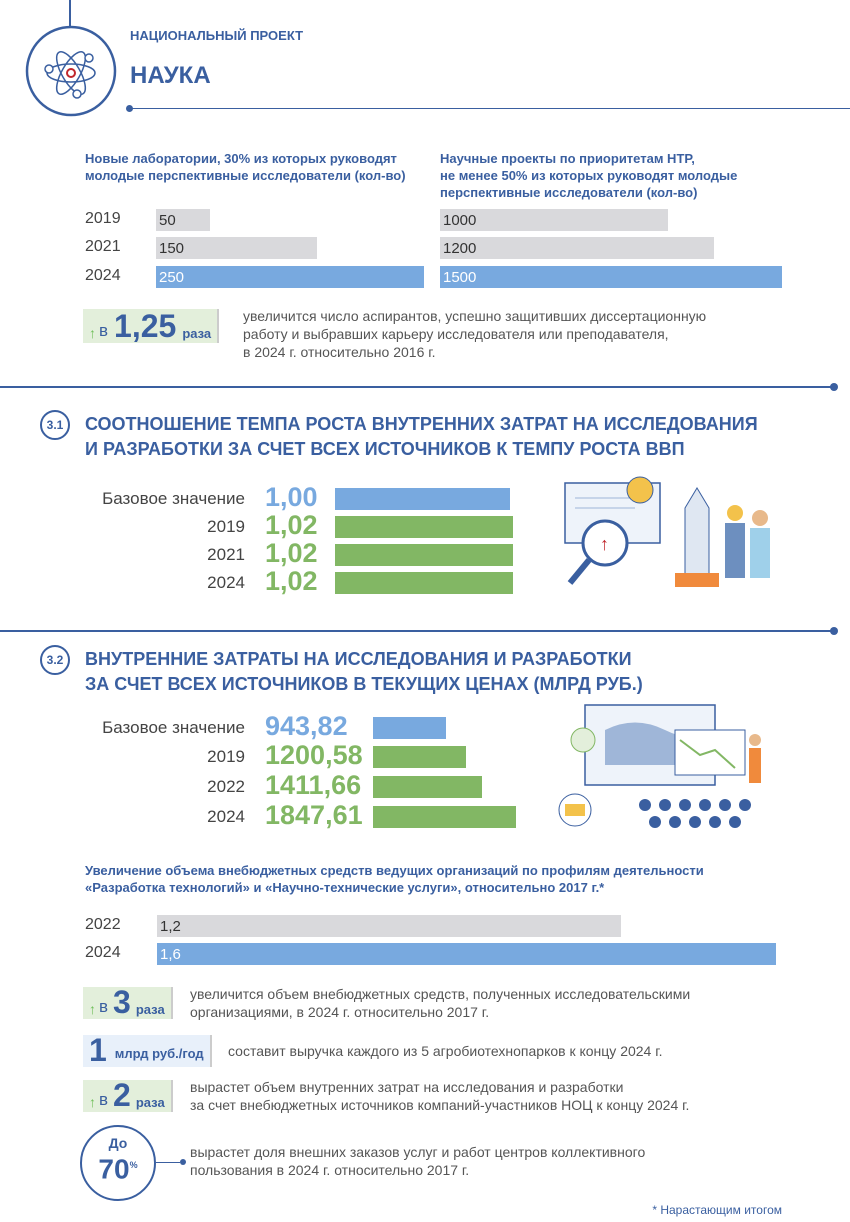  Describe the element at coordinates (290, 277) in the screenshot. I see `bar: 250` at that location.